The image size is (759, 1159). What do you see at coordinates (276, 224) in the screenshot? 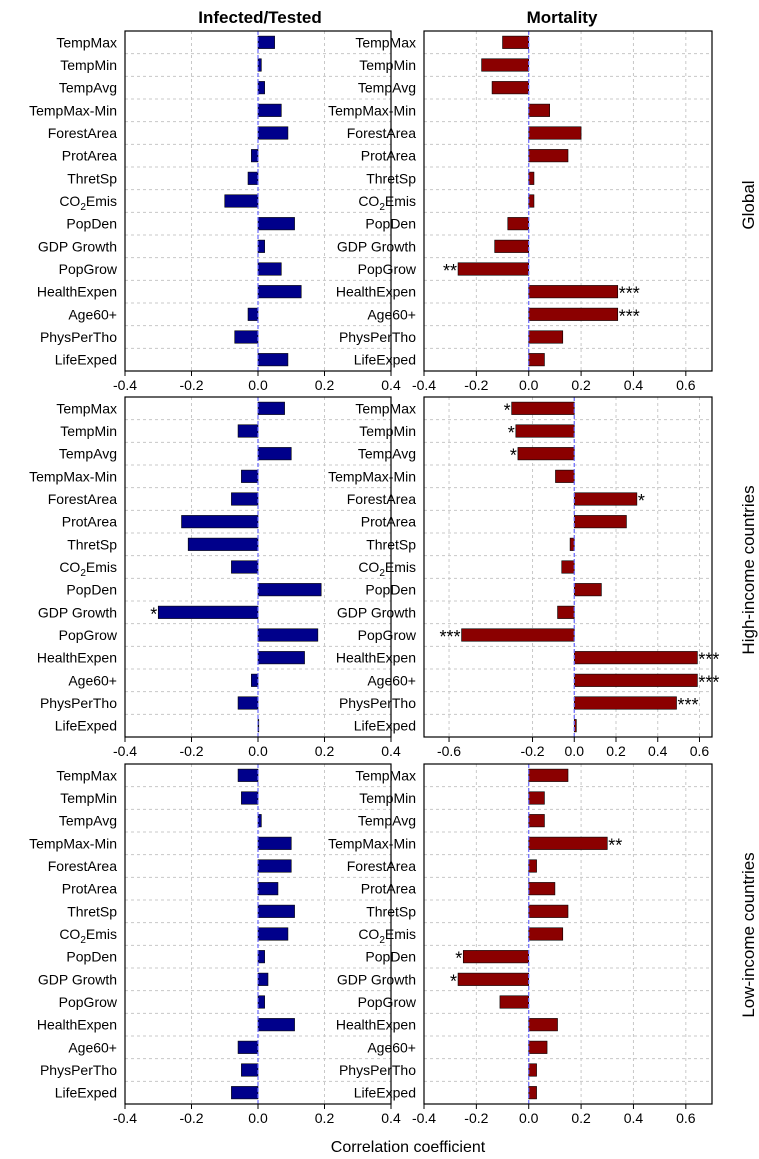
I see `bar-popden` at bounding box center [276, 224].